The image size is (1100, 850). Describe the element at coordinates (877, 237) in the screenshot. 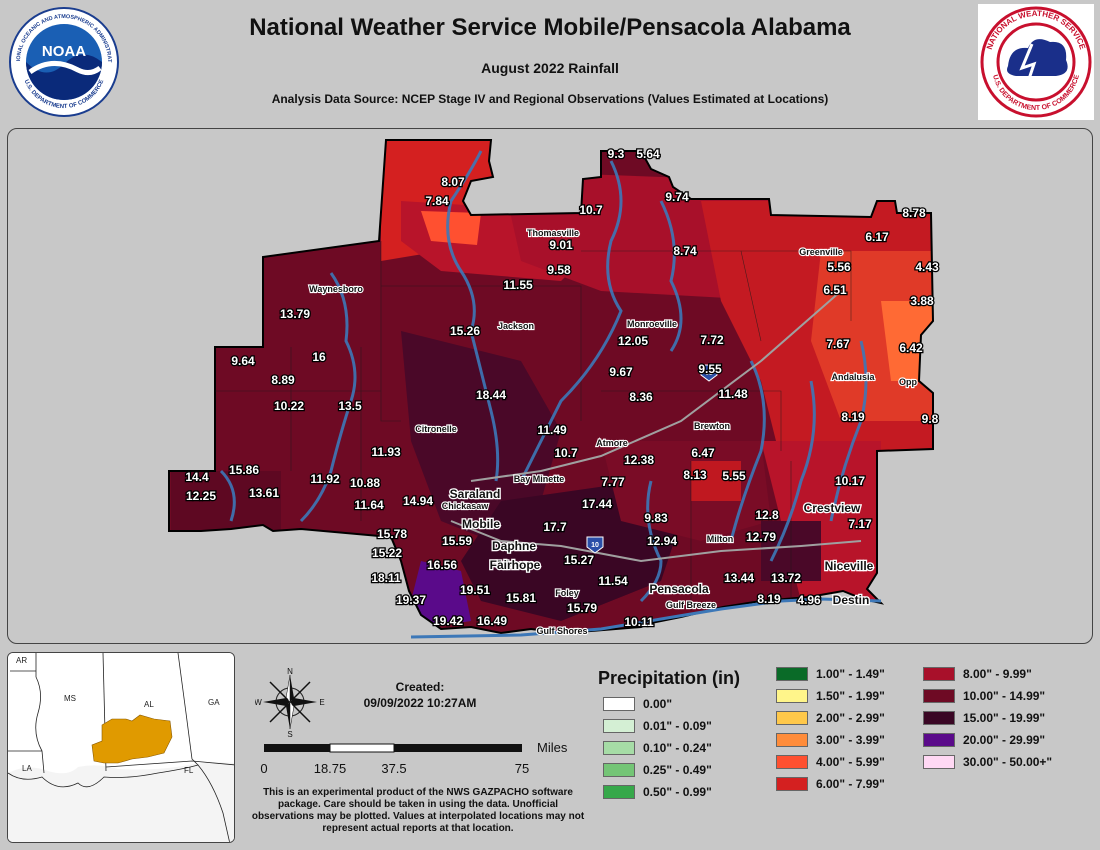

I see `rain-value-9: 6.17` at that location.